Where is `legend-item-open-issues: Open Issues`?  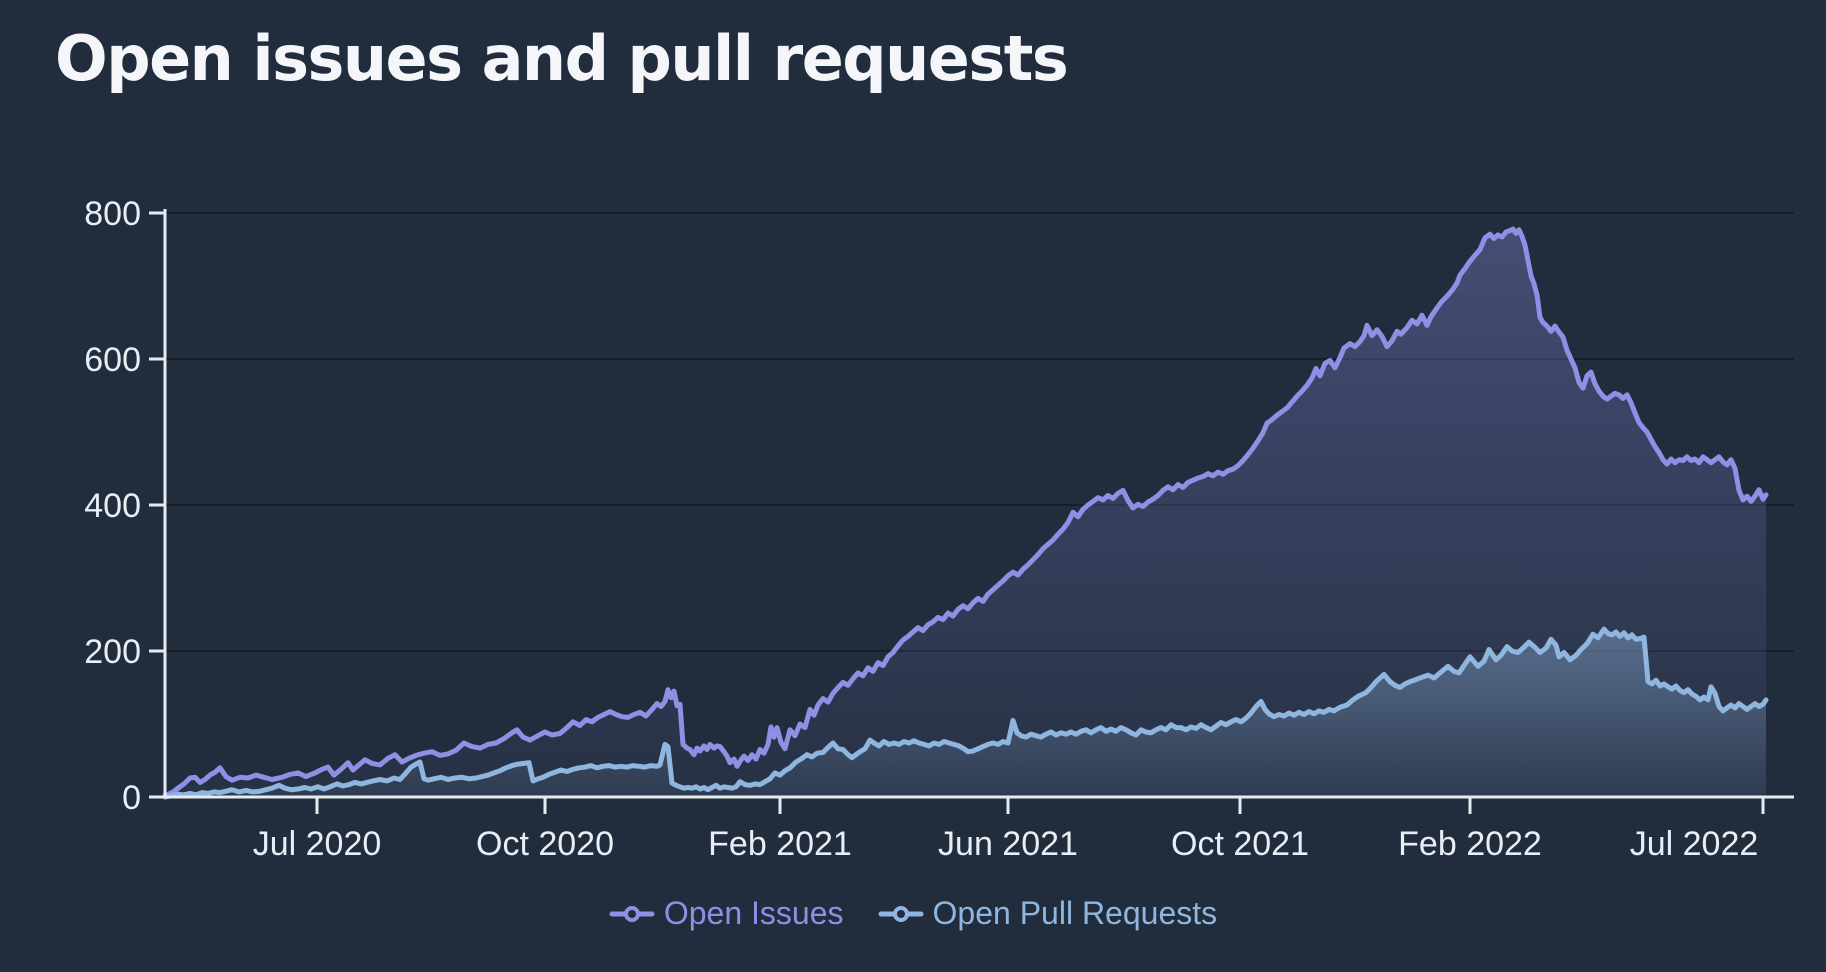
legend-item-open-issues: Open Issues is located at coordinates (726, 913).